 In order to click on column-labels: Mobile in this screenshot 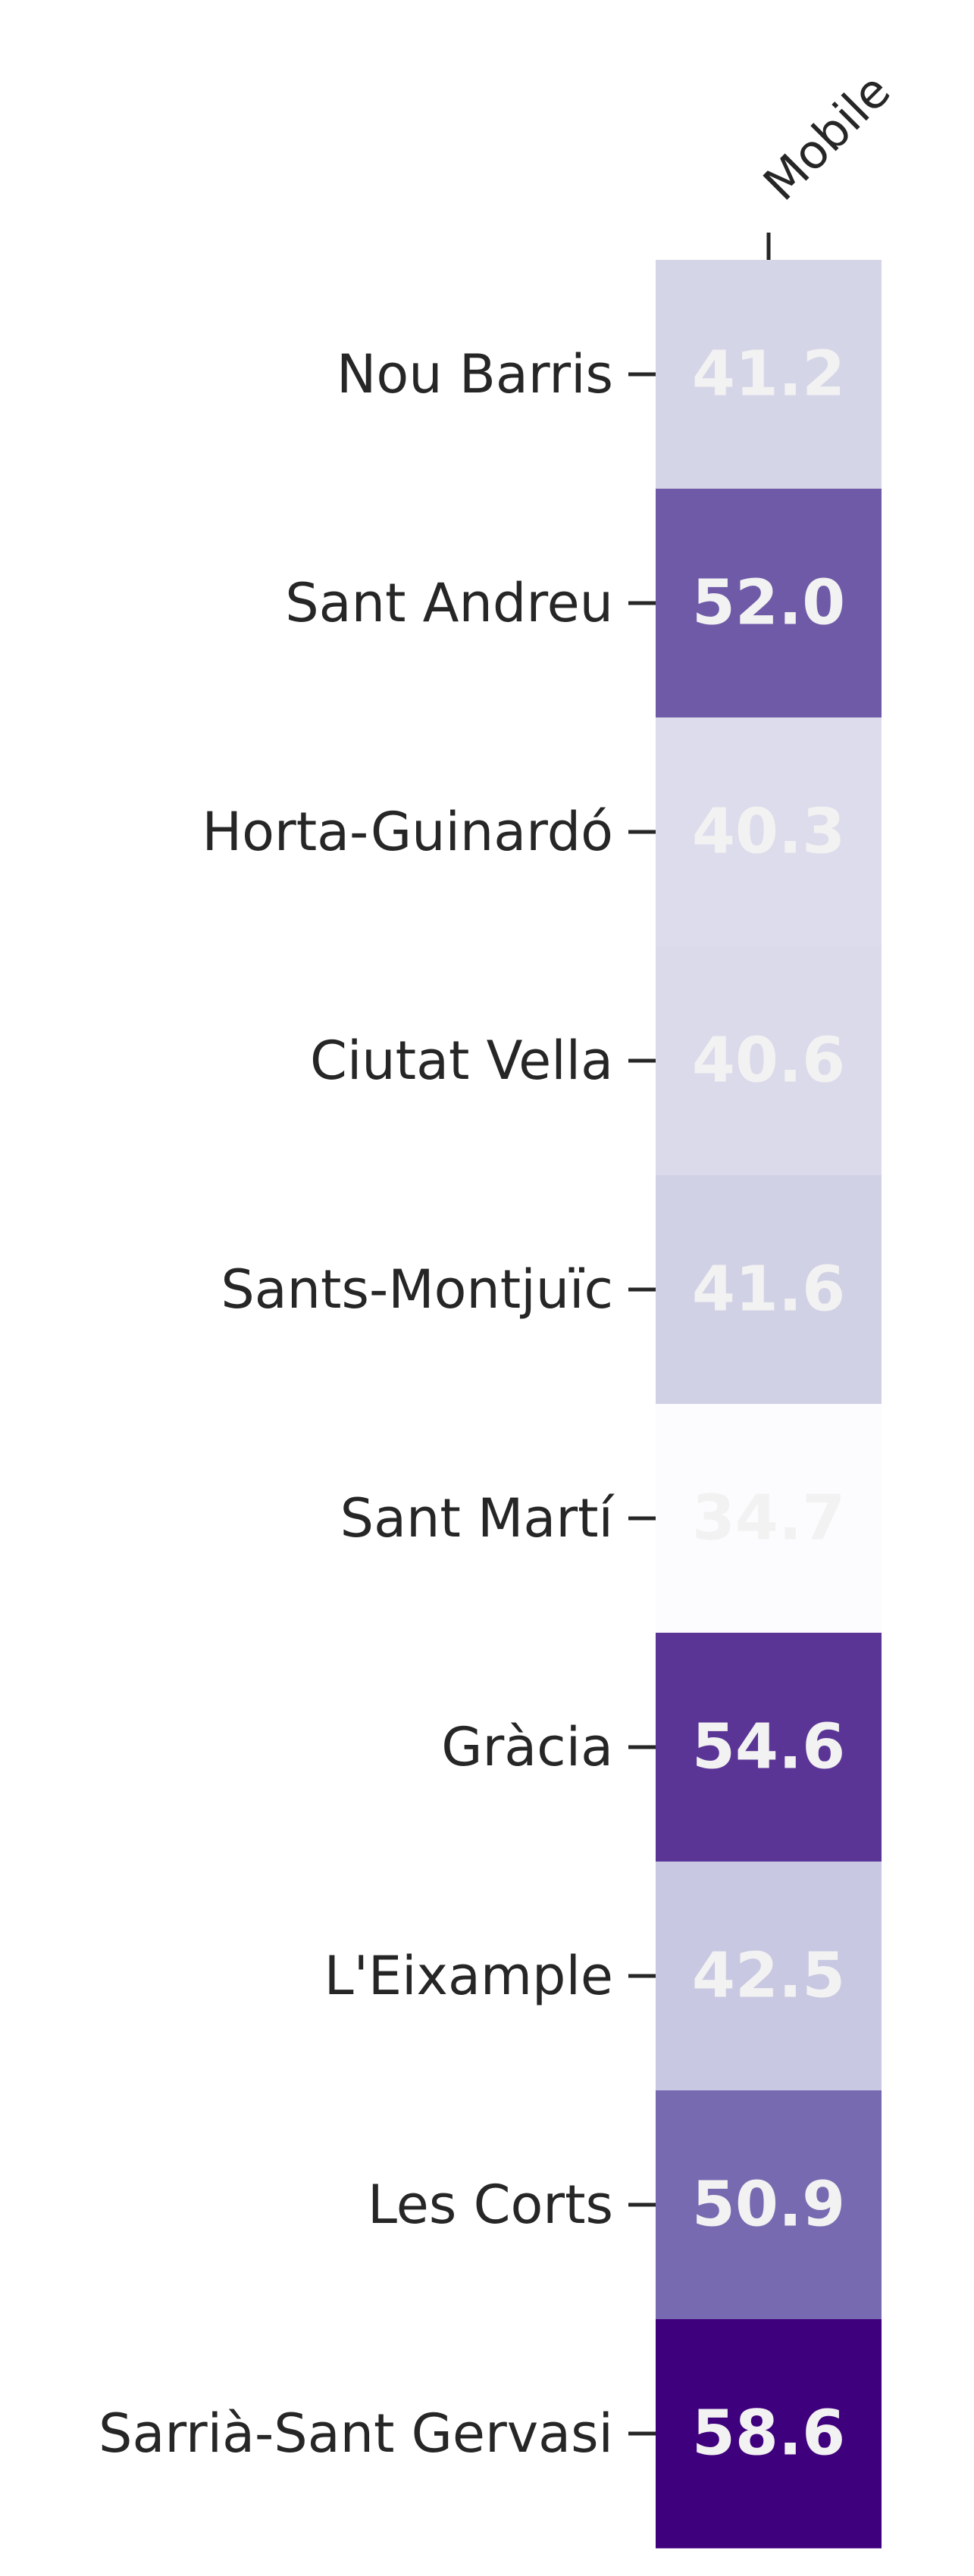, I will do `click(826, 161)`.